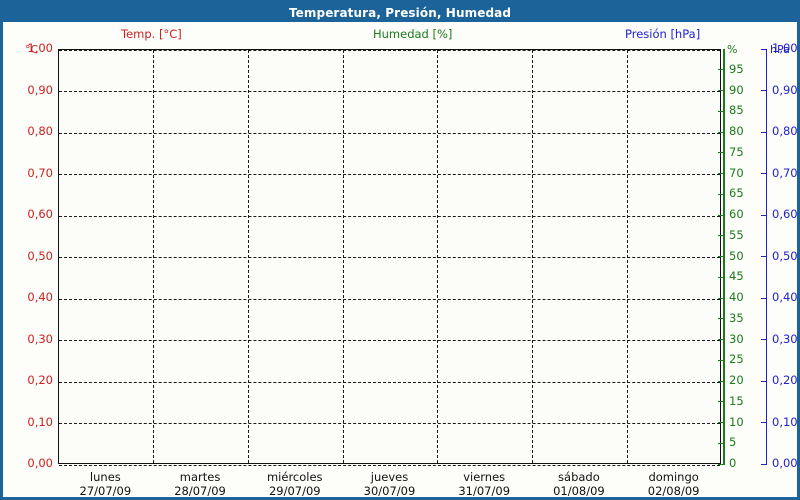 Image resolution: width=800 pixels, height=500 pixels. What do you see at coordinates (663, 34) in the screenshot?
I see `legend-item-pressure: Presión [hPa]` at bounding box center [663, 34].